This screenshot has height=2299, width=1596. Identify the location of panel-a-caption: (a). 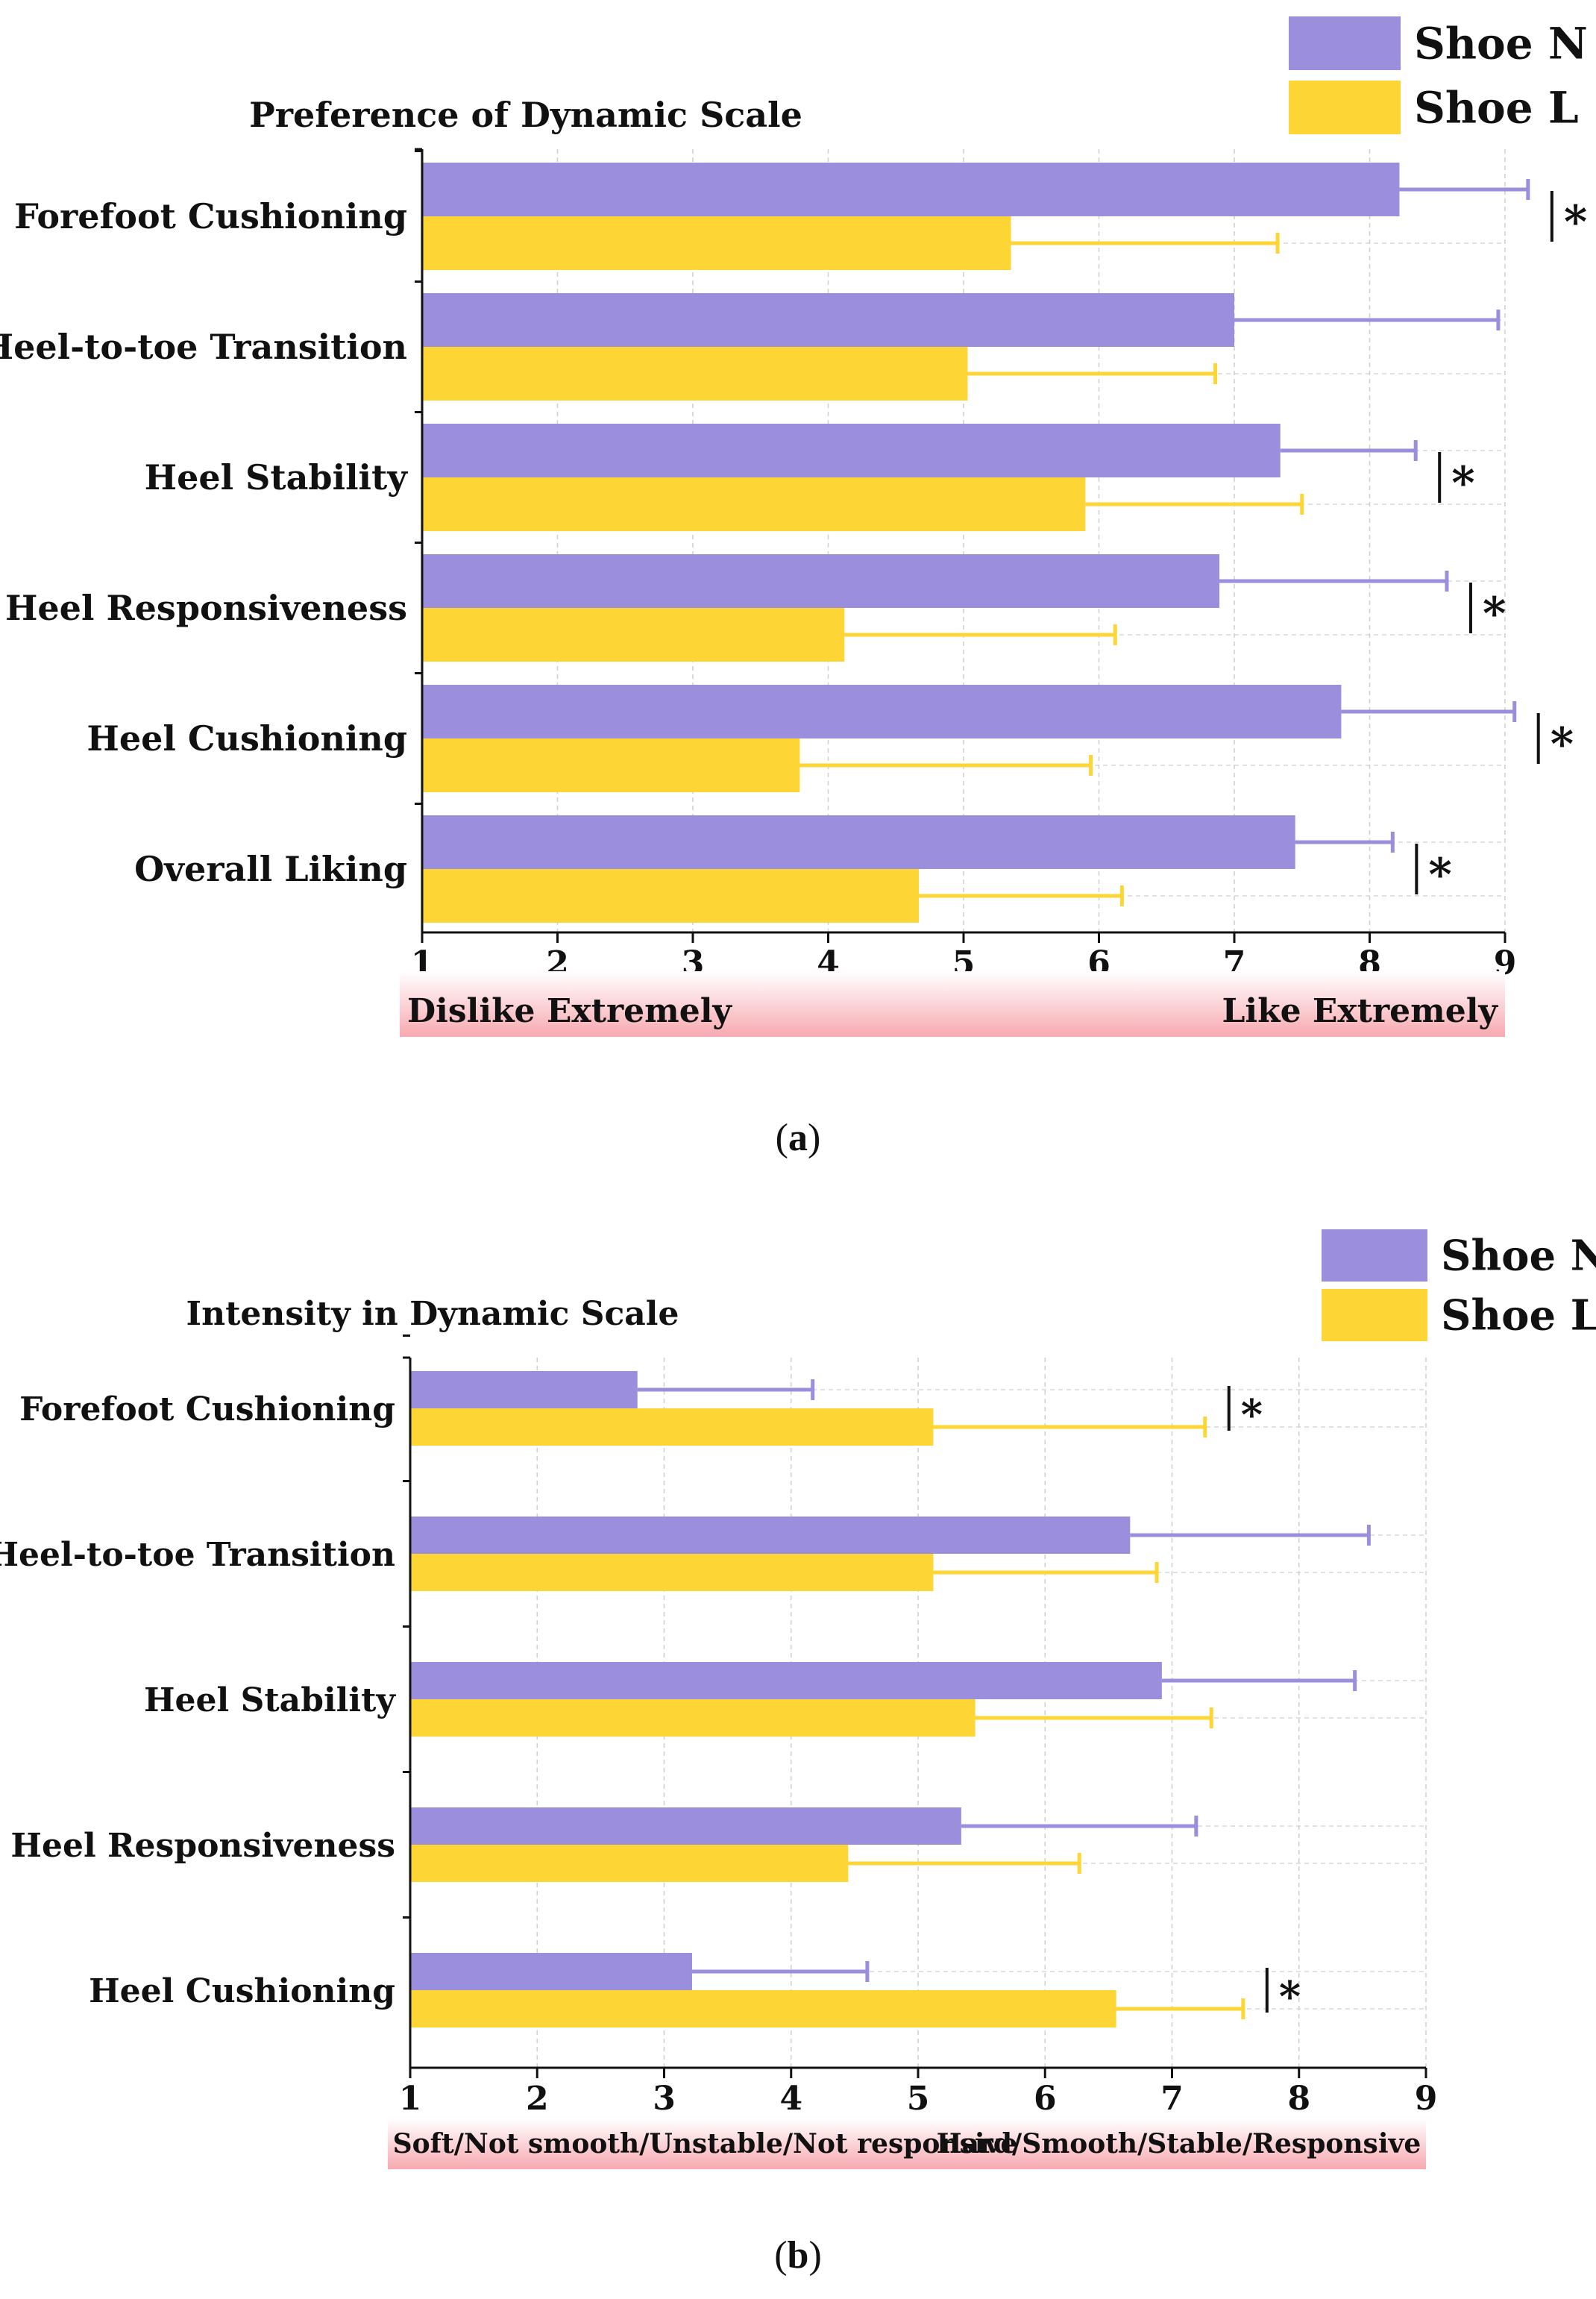
(798, 1138).